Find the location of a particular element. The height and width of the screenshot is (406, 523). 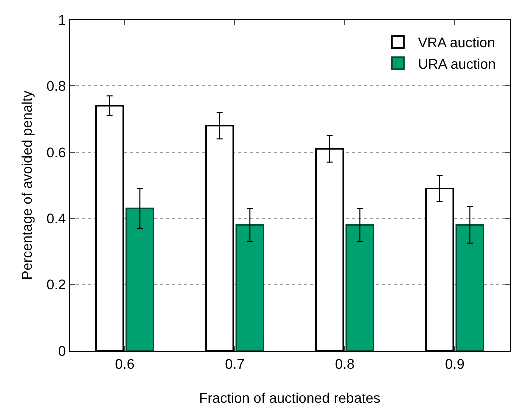

legend-label: URA auction is located at coordinates (457, 64).